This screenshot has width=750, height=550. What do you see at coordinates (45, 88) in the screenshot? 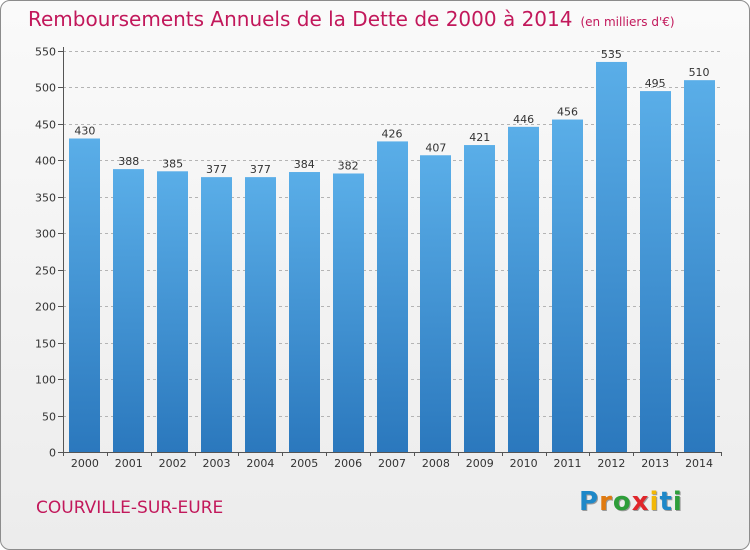
I see `y-tick-label: 500` at bounding box center [45, 88].